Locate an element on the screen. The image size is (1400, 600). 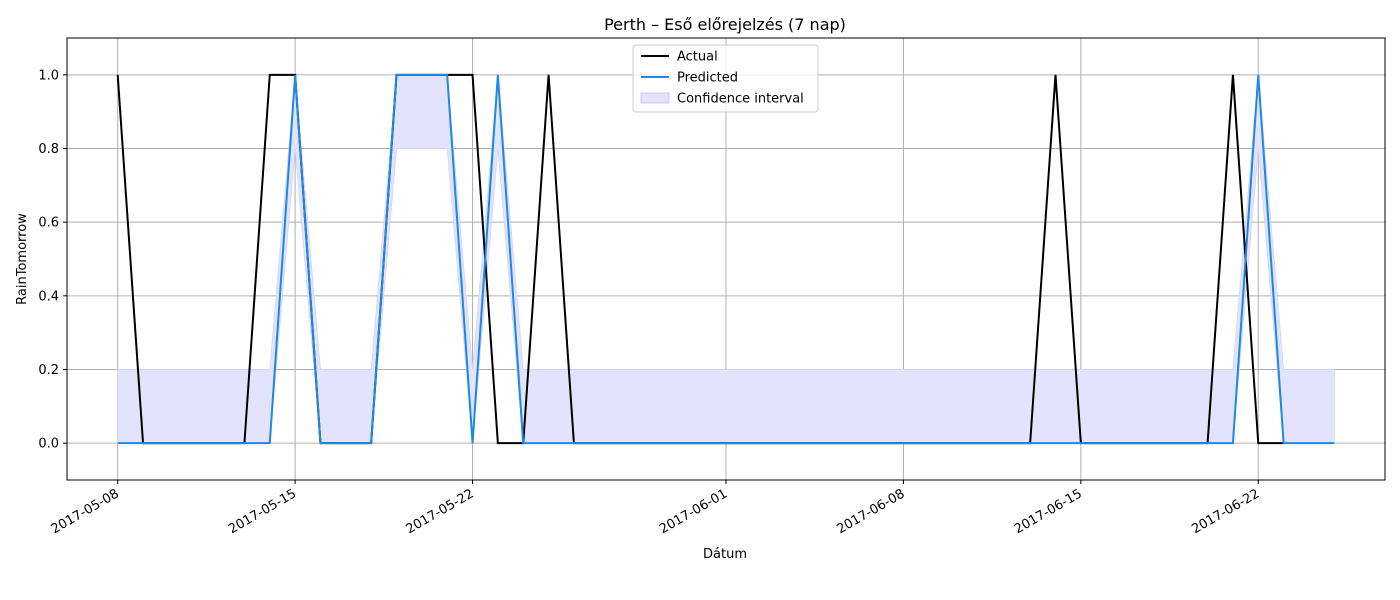
legend-label-predicted: Predicted is located at coordinates (707, 78).